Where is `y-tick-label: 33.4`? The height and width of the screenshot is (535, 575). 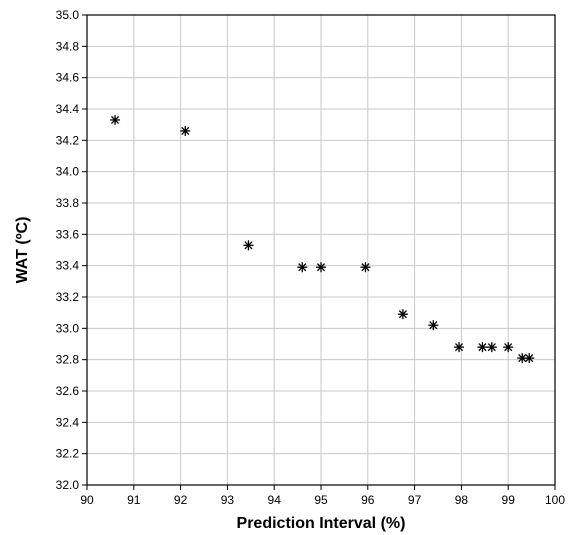 y-tick-label: 33.4 is located at coordinates (68, 266).